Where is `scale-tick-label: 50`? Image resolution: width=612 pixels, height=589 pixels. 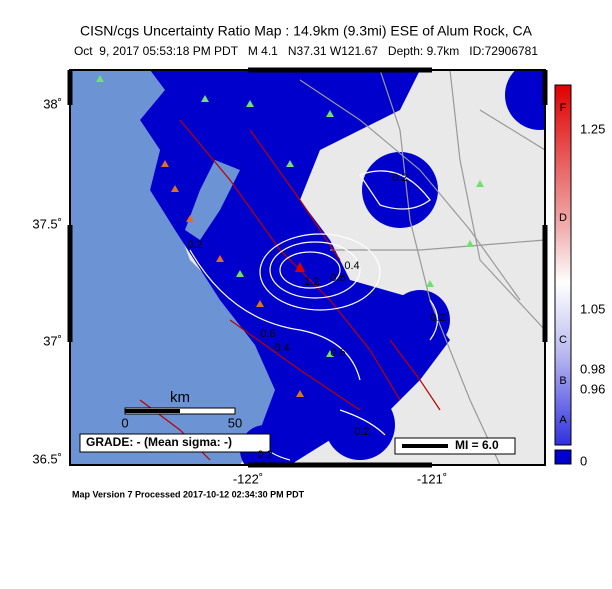 scale-tick-label: 50 is located at coordinates (235, 422).